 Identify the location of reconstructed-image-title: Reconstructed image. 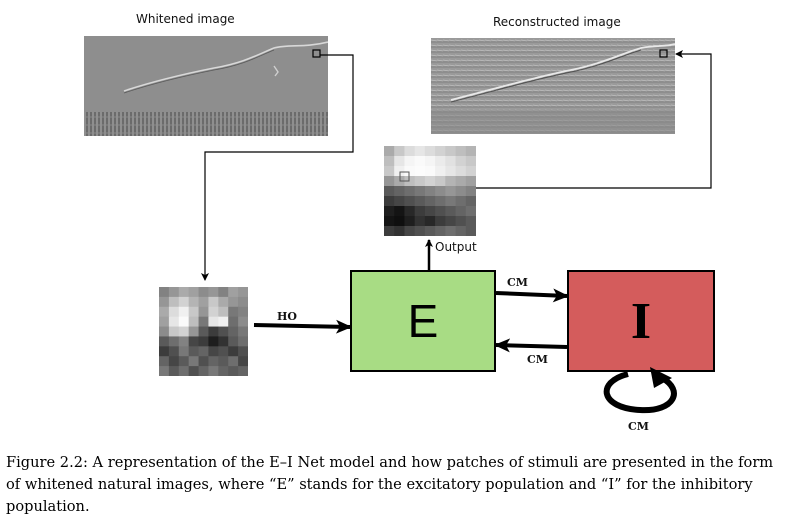
(557, 22).